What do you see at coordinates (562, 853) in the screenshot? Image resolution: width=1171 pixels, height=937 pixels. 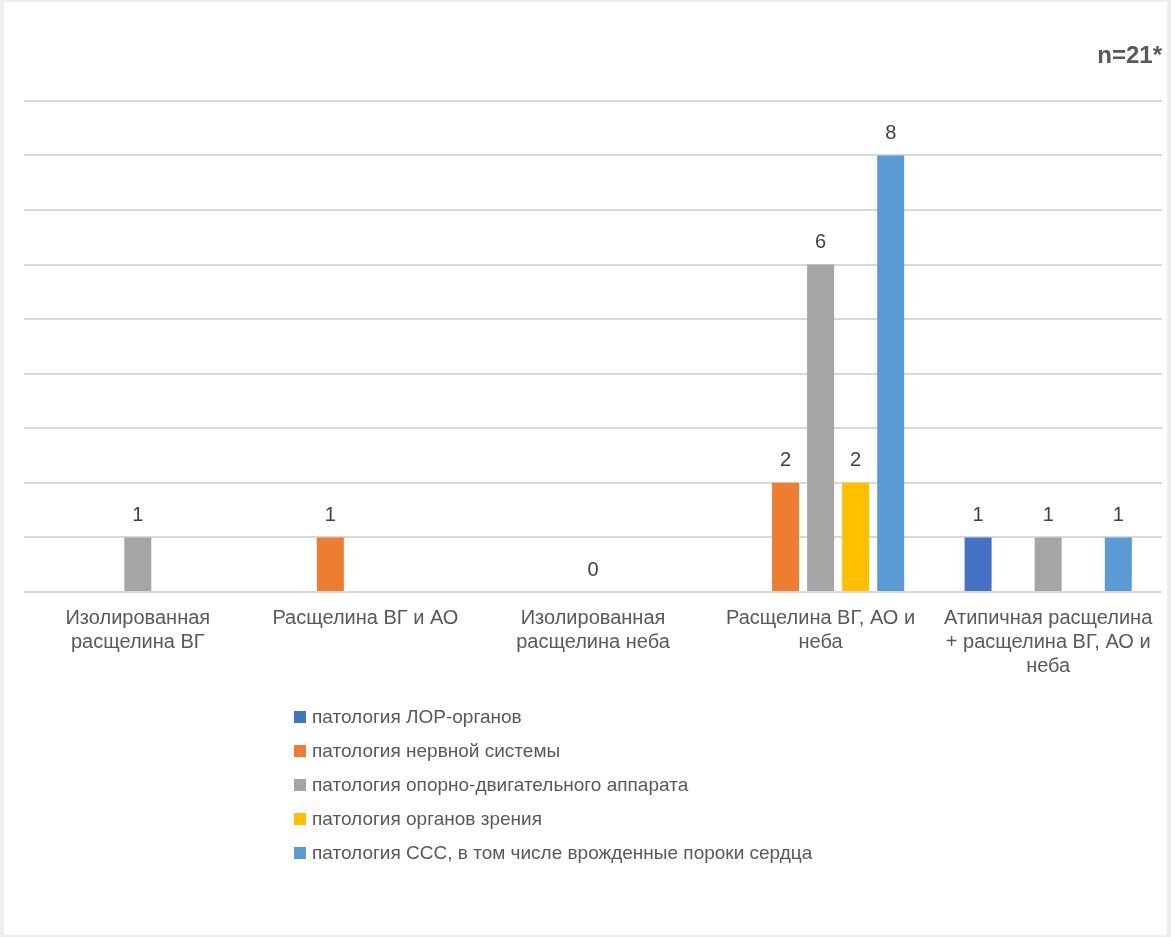 I see `legend-label: патология ССС, в том числе врожденные пороки сердца` at bounding box center [562, 853].